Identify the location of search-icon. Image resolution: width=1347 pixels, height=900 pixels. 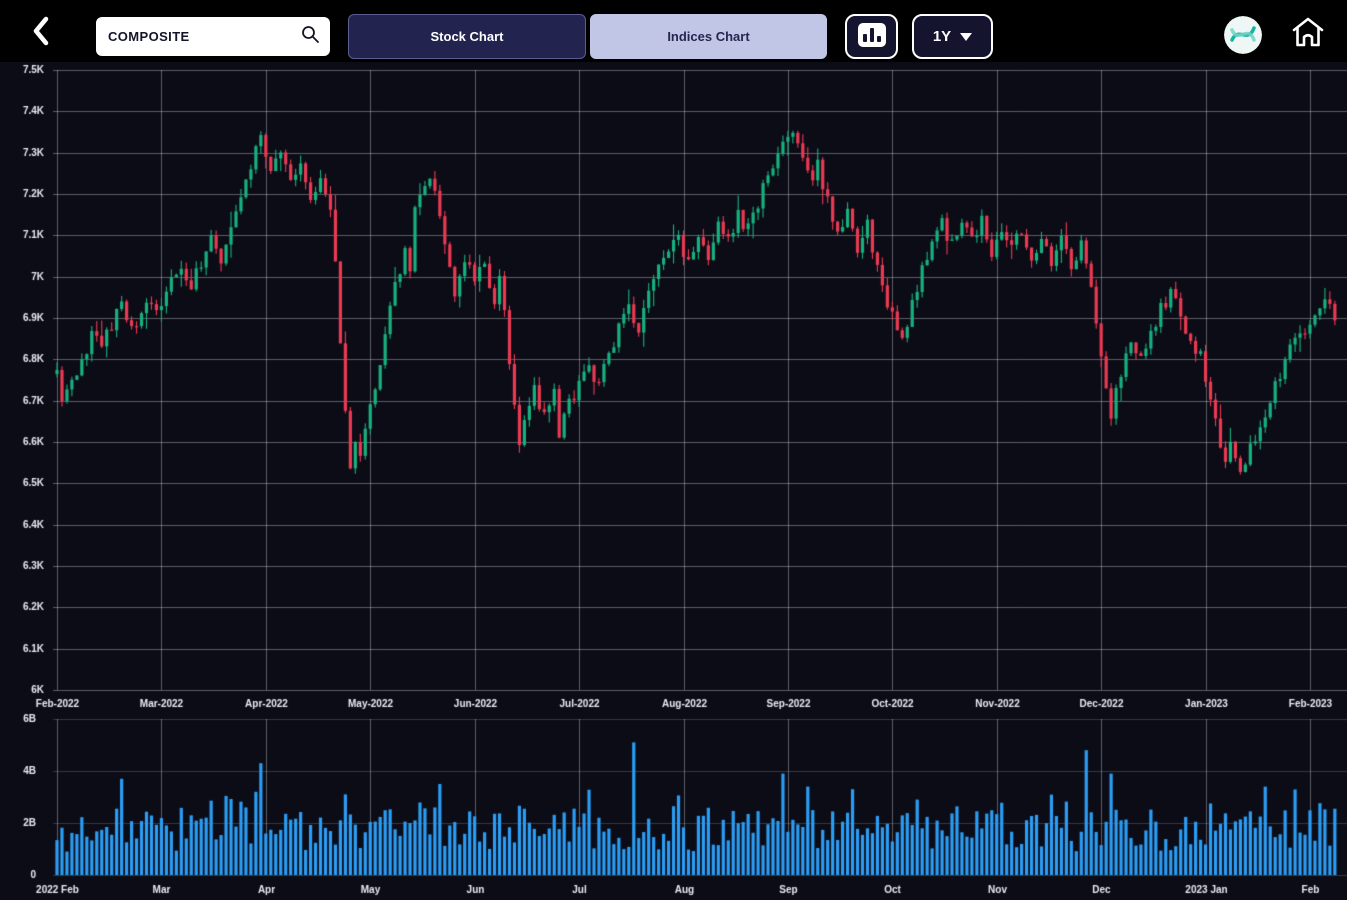
(310, 36).